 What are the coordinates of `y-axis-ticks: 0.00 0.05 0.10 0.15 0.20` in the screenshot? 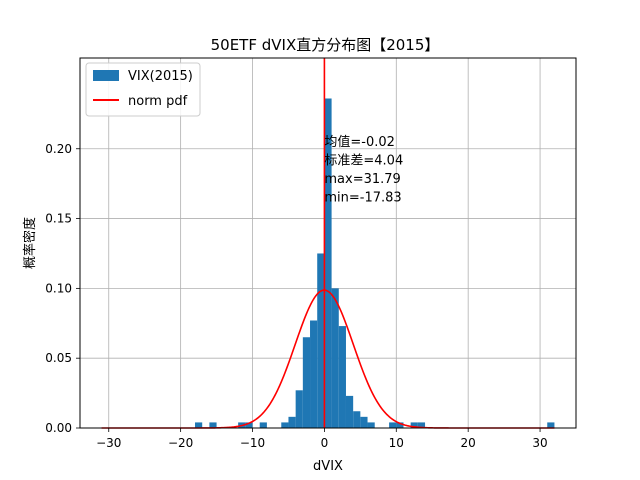 It's located at (62, 288).